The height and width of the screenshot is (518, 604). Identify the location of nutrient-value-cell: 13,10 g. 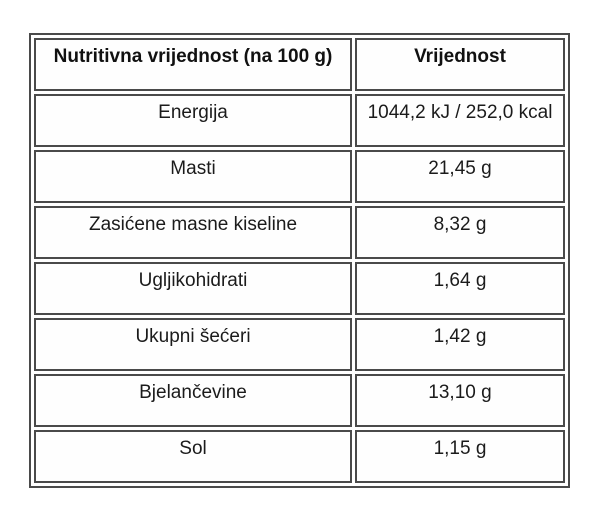
(460, 400).